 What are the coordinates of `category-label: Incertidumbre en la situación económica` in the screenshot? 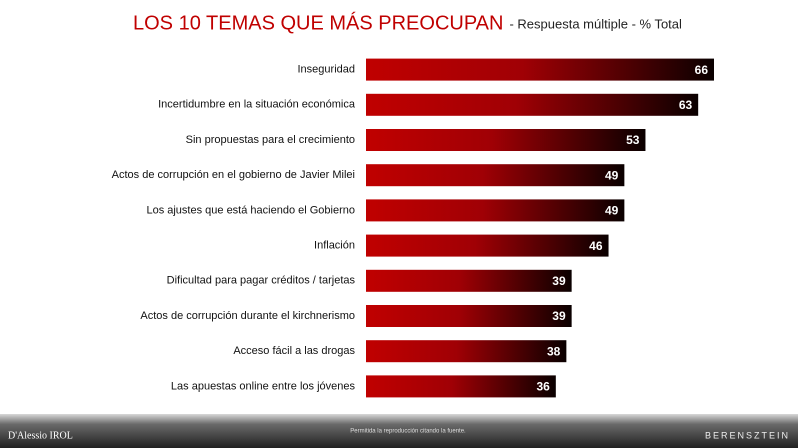 It's located at (257, 105).